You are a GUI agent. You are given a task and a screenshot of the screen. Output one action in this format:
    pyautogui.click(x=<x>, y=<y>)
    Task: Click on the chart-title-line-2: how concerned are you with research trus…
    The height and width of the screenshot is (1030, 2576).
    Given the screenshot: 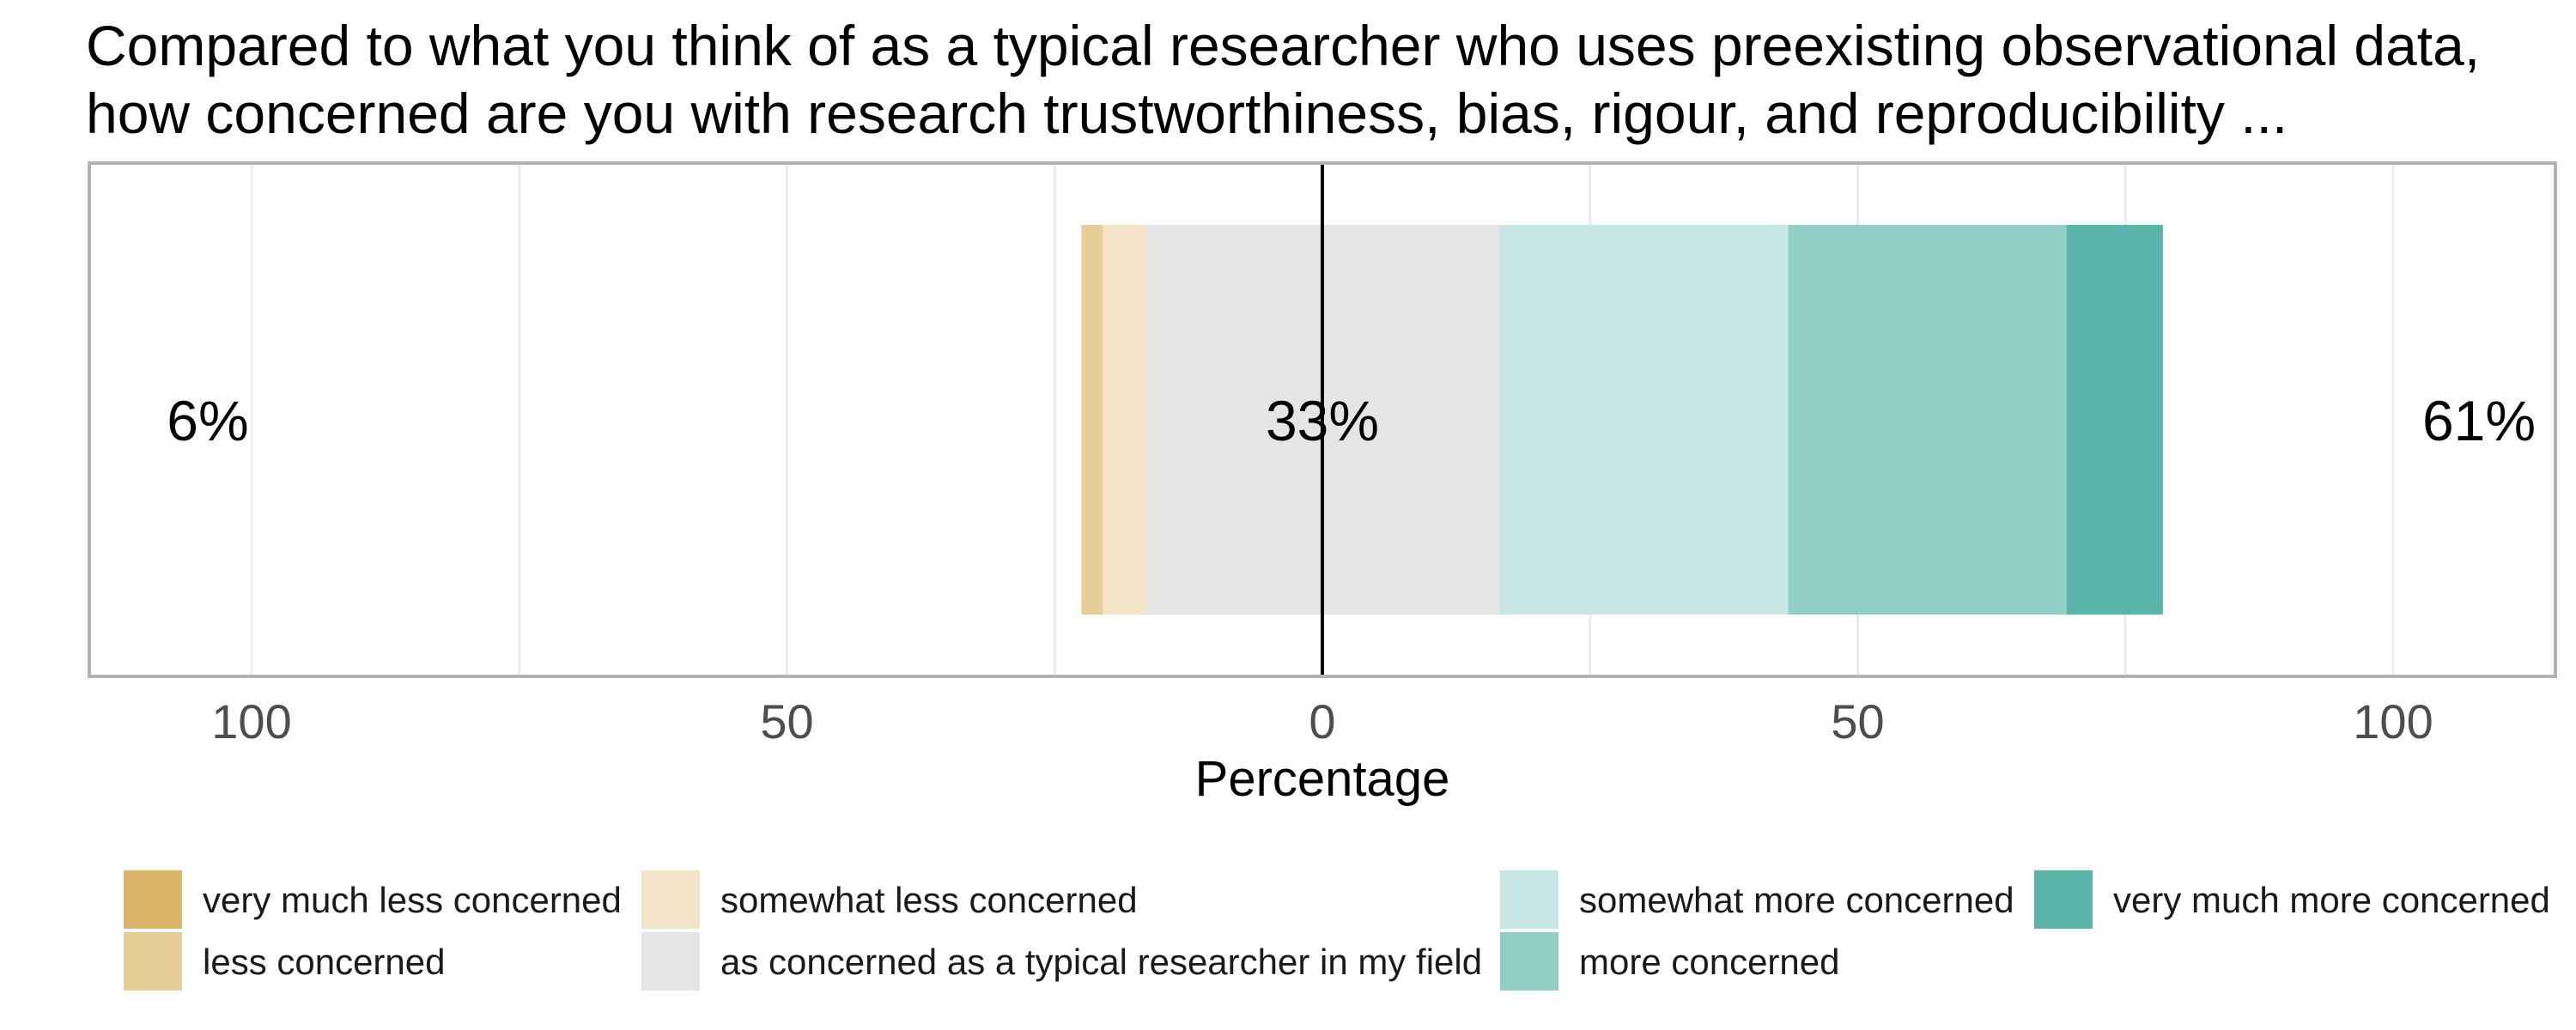 What is the action you would take?
    pyautogui.click(x=1187, y=113)
    